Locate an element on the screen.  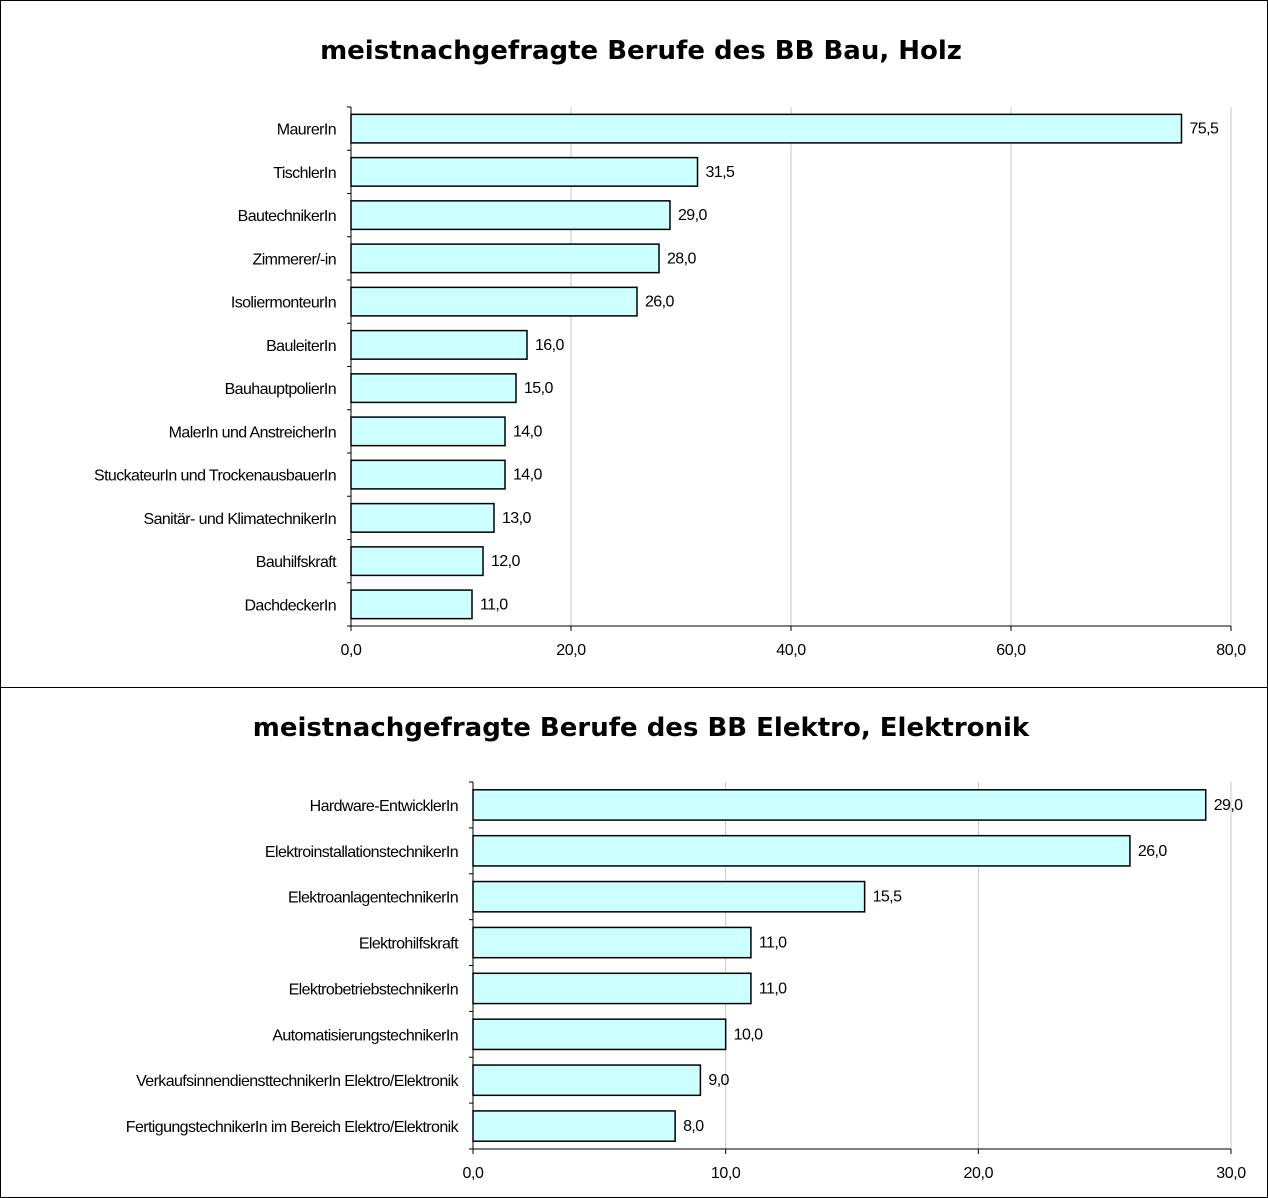
category-label: ElektroanlagentechnikerIn is located at coordinates (373, 898).